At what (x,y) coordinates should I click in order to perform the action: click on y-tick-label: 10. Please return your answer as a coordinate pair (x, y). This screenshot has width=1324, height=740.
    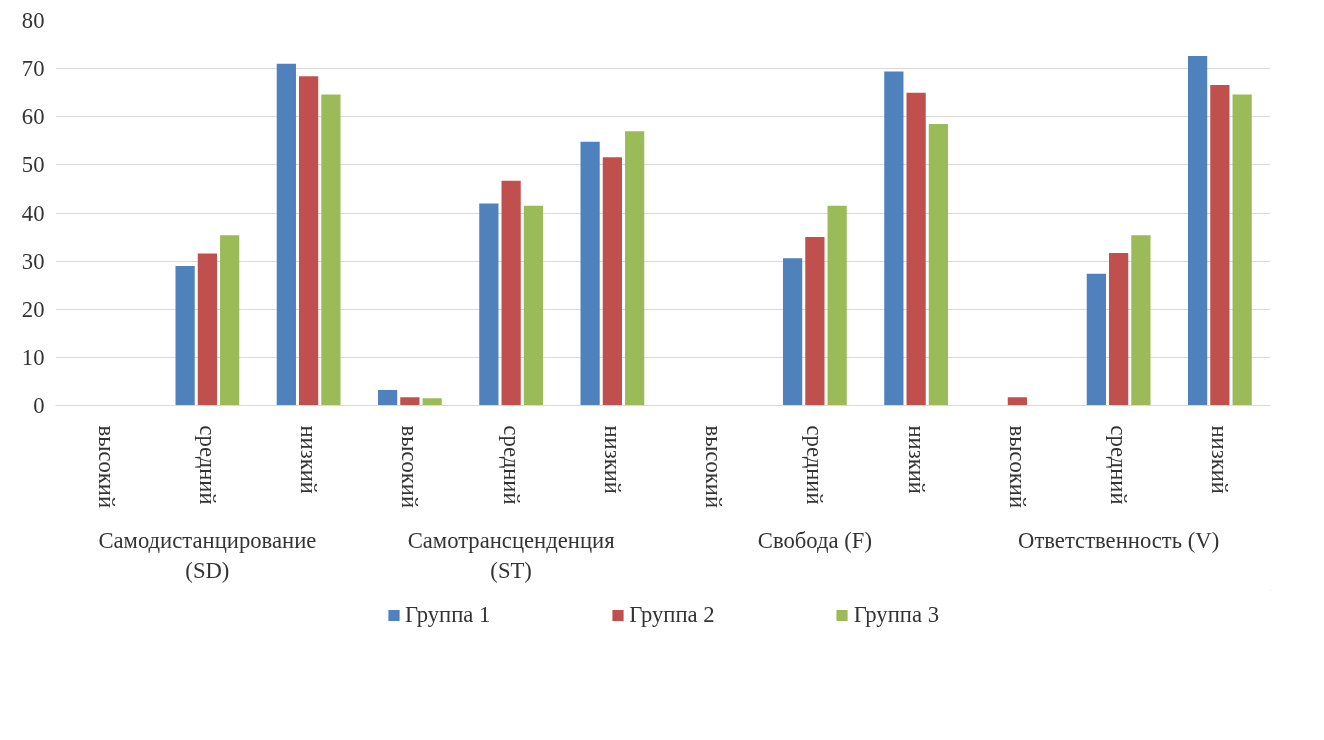
    Looking at the image, I should click on (33, 357).